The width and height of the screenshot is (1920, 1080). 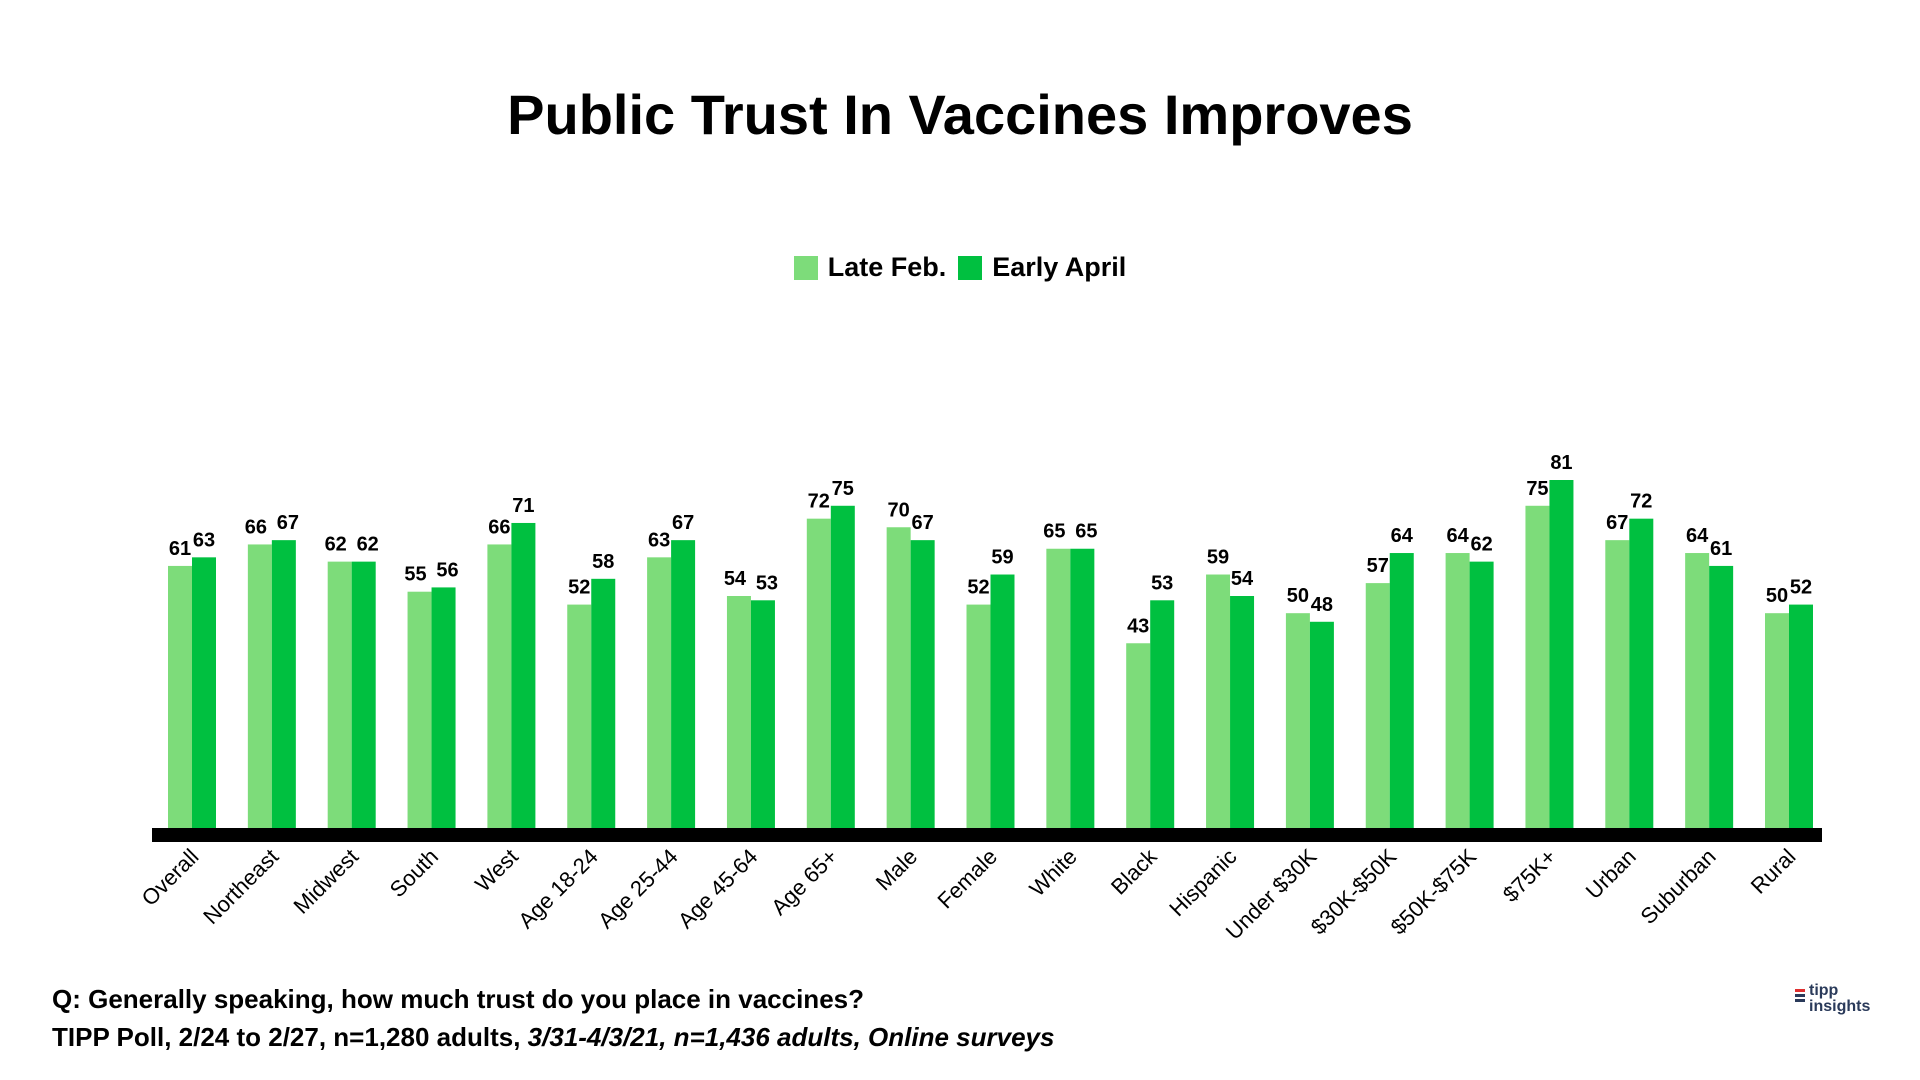 I want to click on logo-word-tipp: tipp, so click(x=1824, y=990).